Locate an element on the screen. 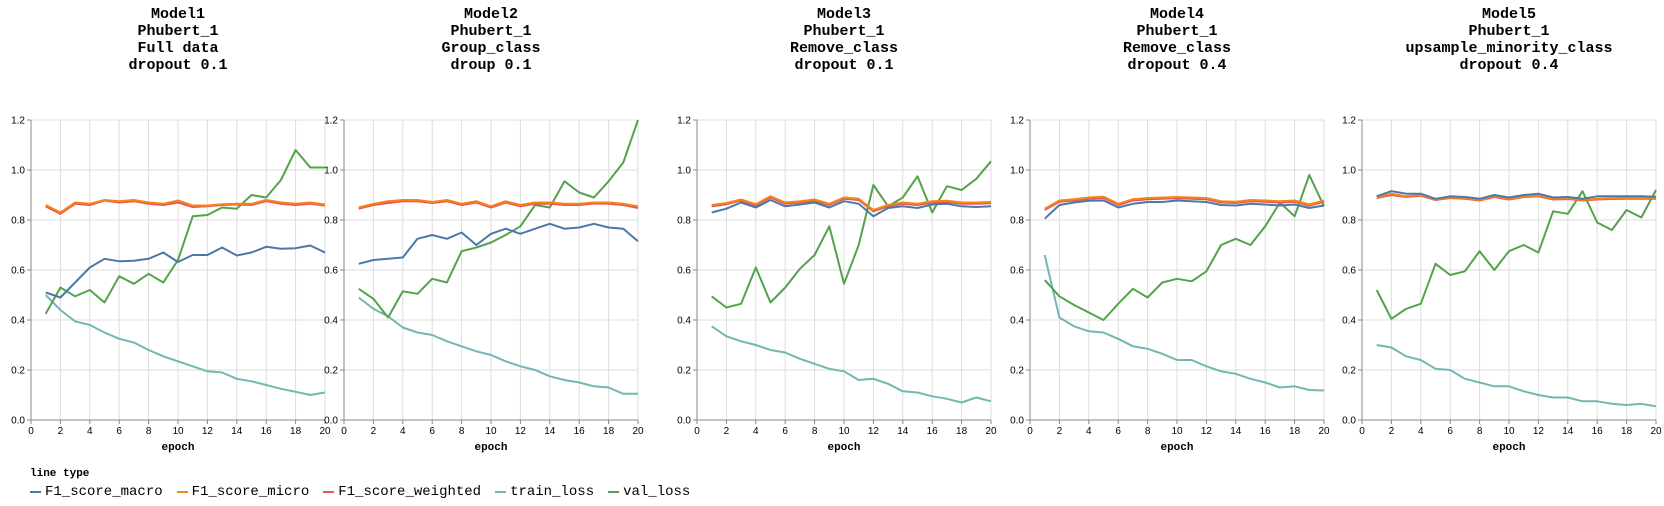 This screenshot has width=1664, height=506. chart-title-line: Model1 is located at coordinates (178, 14).